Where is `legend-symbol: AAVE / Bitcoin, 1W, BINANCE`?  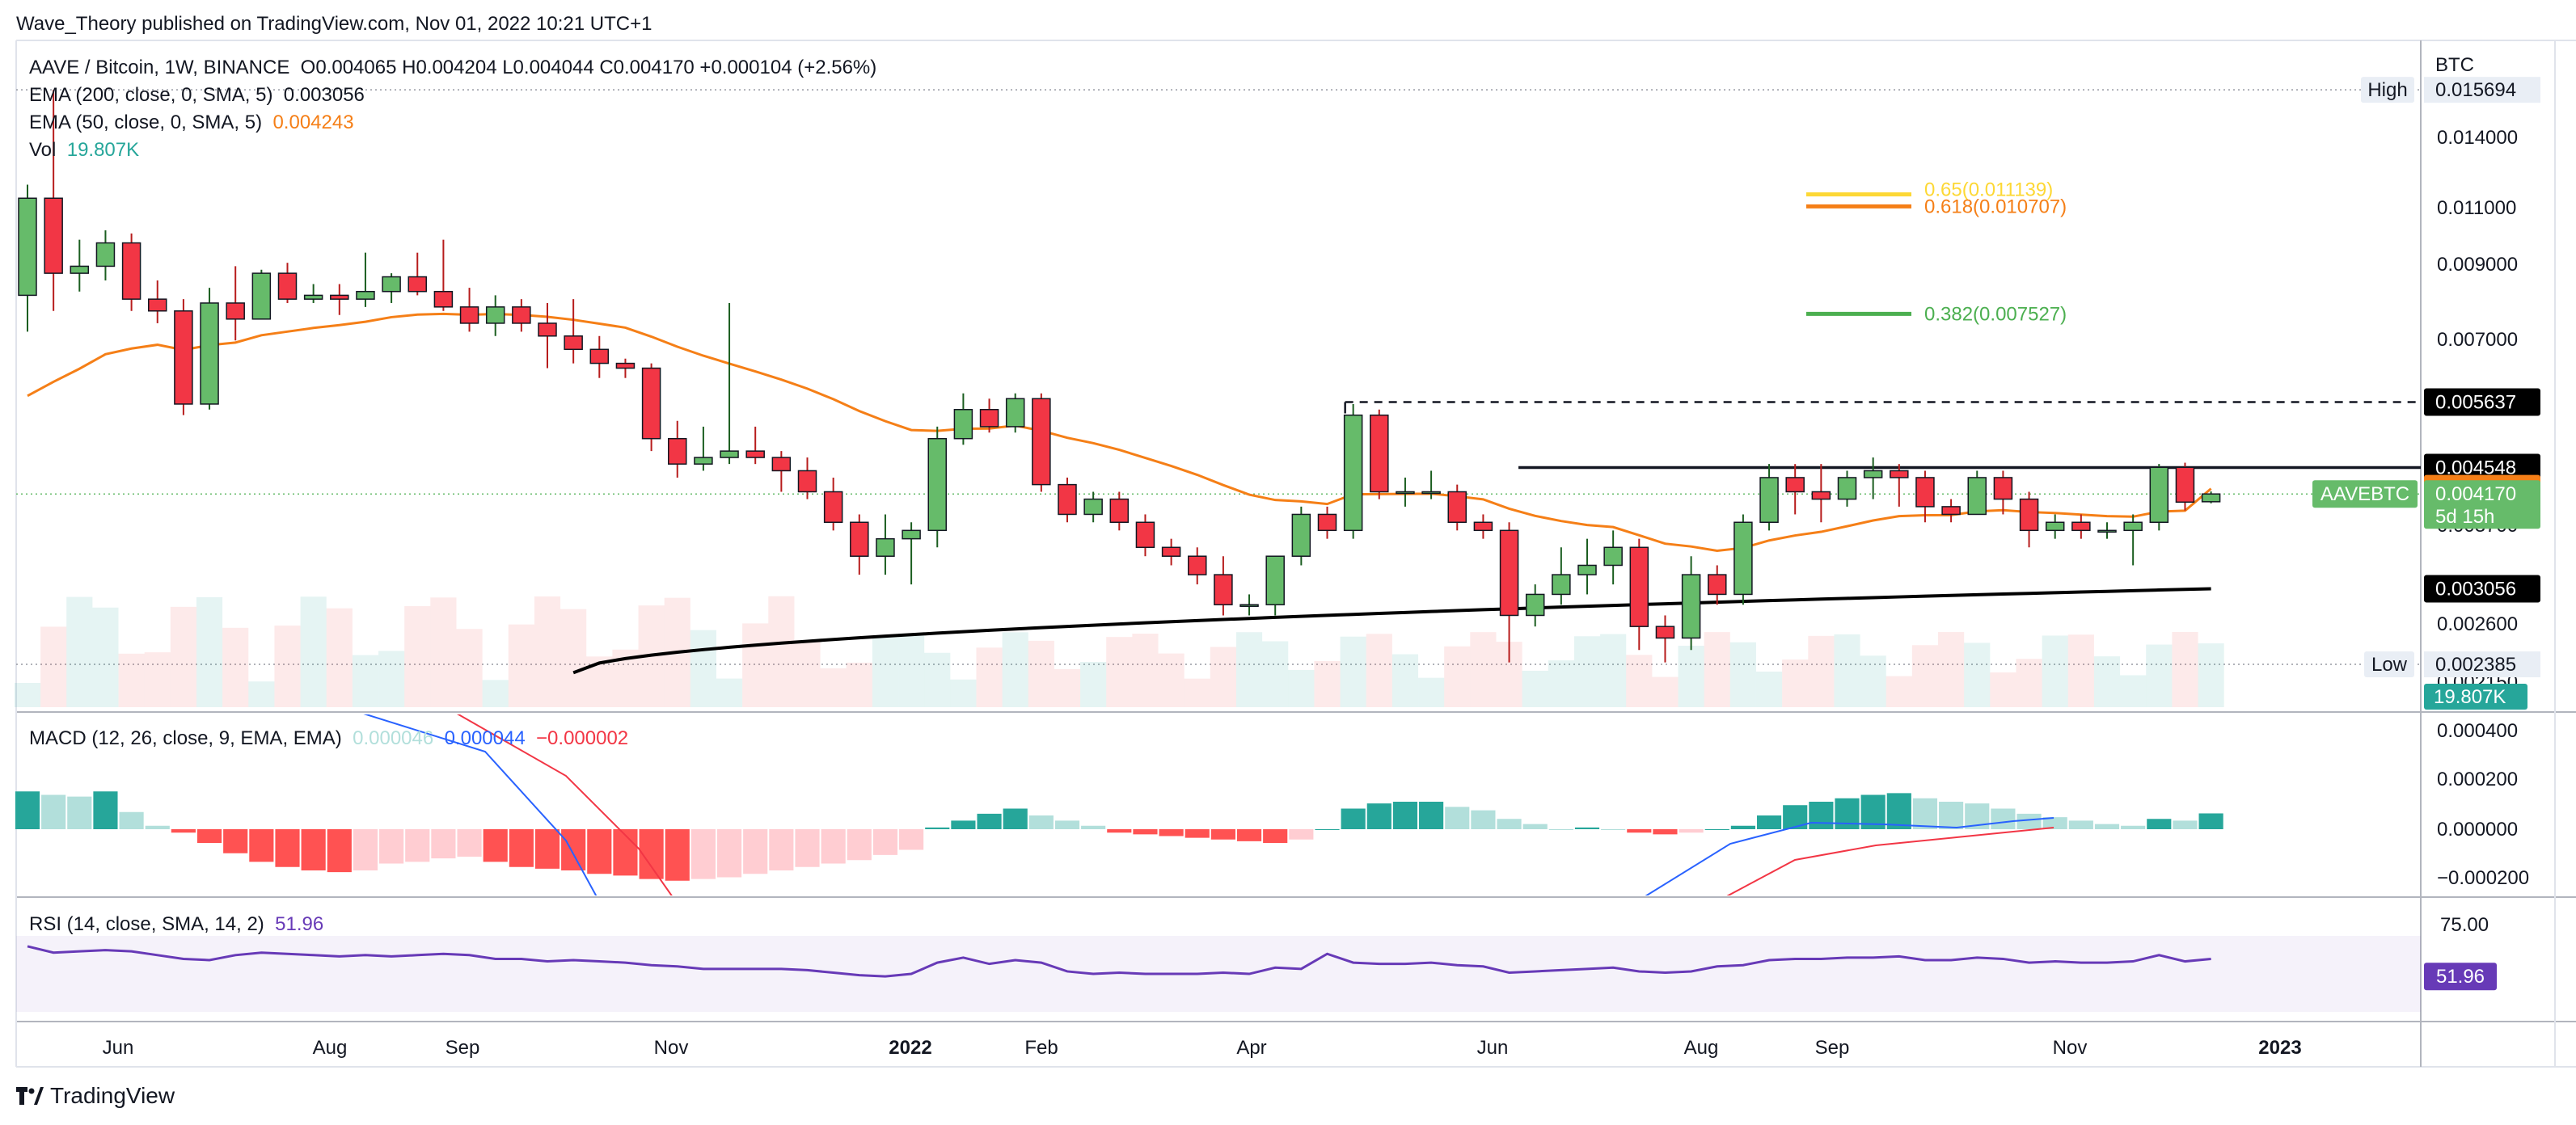 legend-symbol: AAVE / Bitcoin, 1W, BINANCE is located at coordinates (159, 68).